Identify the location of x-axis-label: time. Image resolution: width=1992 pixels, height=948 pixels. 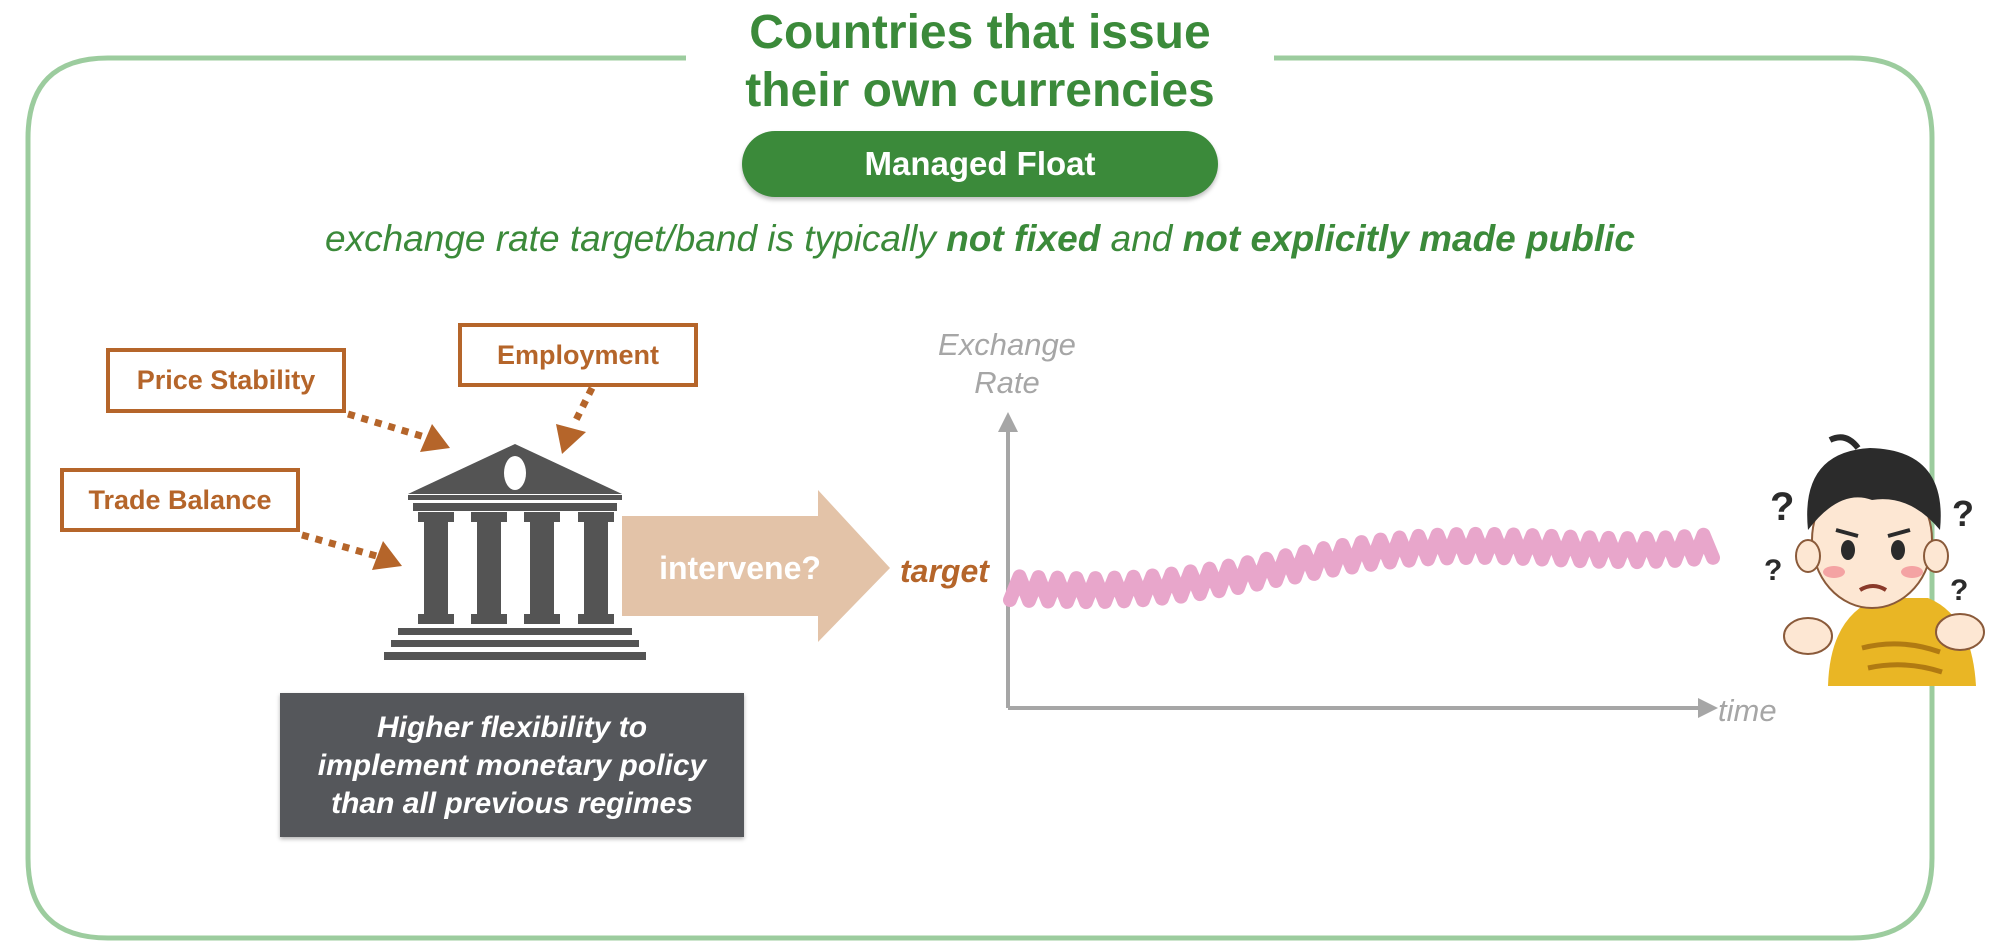
(1747, 710).